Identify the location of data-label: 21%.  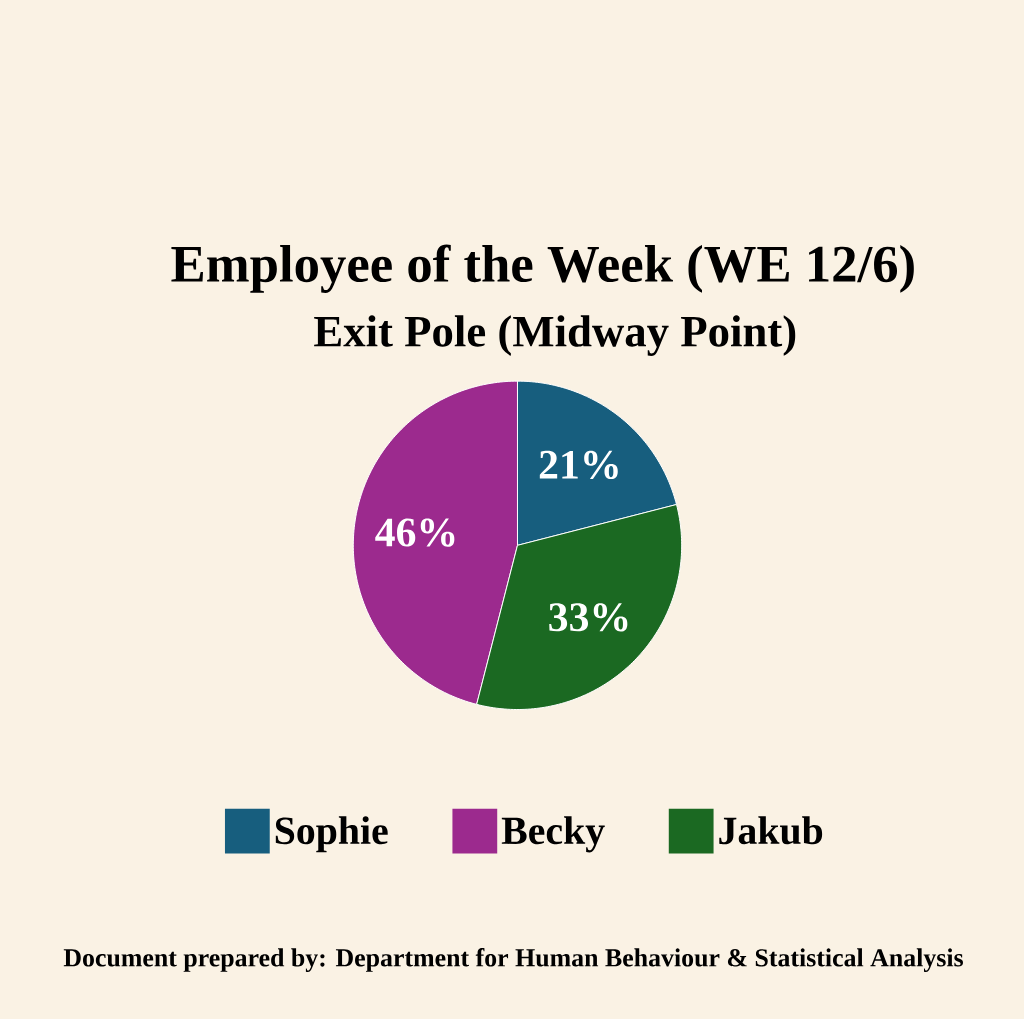
(578, 465).